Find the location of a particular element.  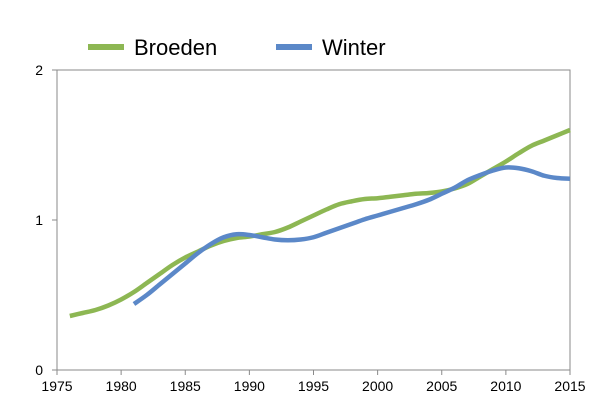

y-tick-label: 2 is located at coordinates (39, 70).